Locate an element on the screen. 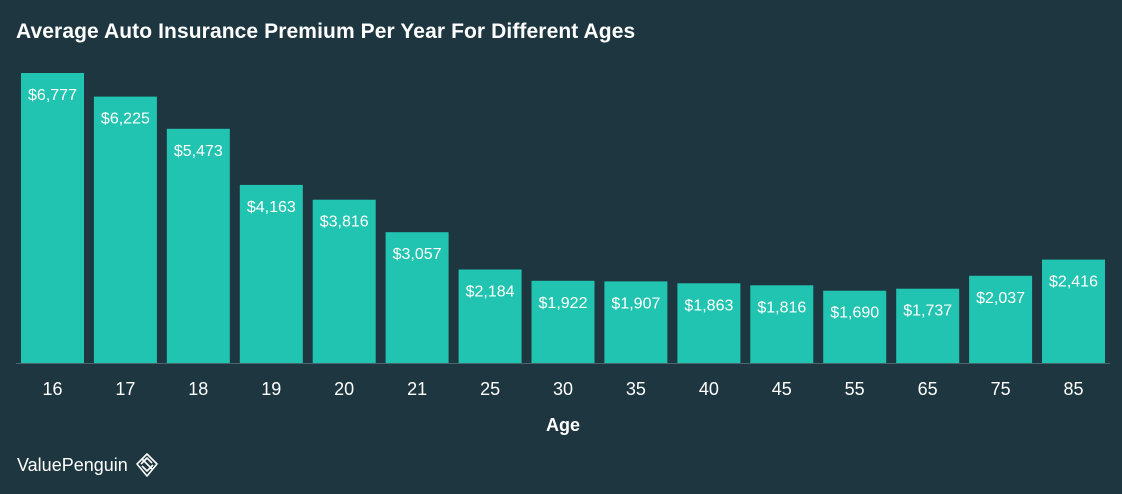  x-tick-label: 30 is located at coordinates (563, 389).